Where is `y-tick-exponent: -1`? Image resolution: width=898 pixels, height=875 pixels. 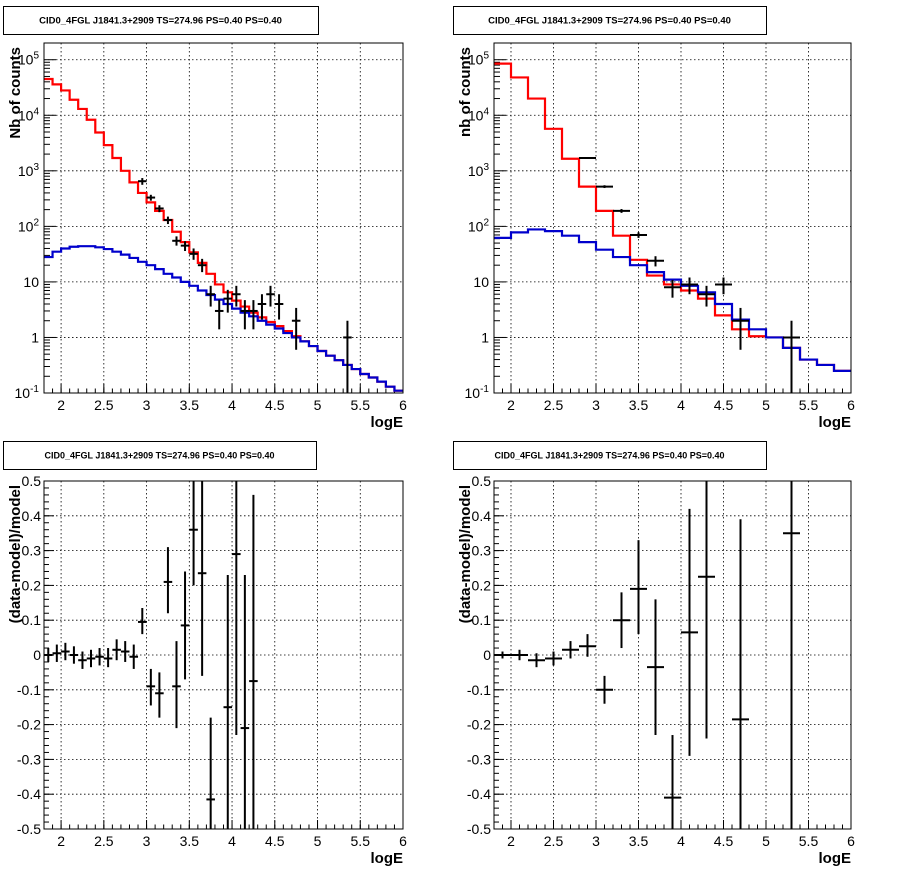 y-tick-exponent: -1 is located at coordinates (484, 389).